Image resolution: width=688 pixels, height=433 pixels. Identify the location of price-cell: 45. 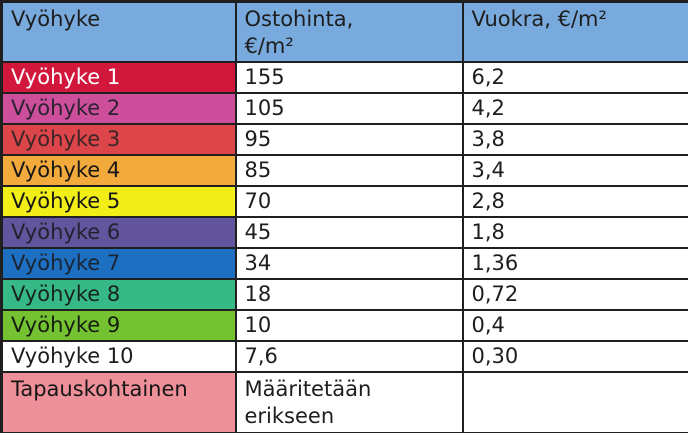
(349, 232).